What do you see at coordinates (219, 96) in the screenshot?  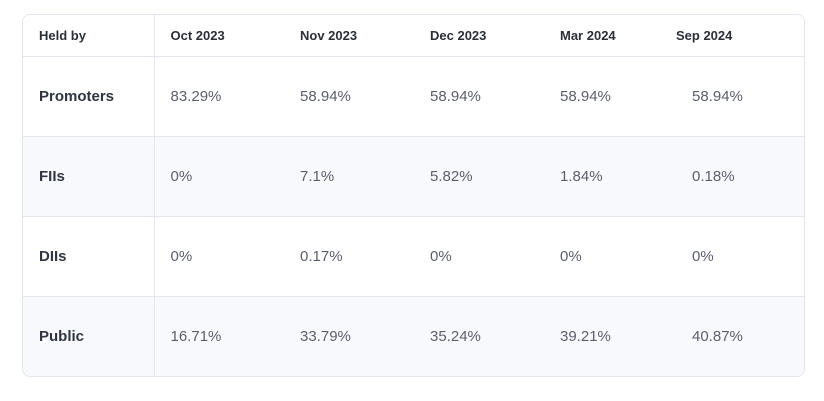 I see `table-cell: 83.29%` at bounding box center [219, 96].